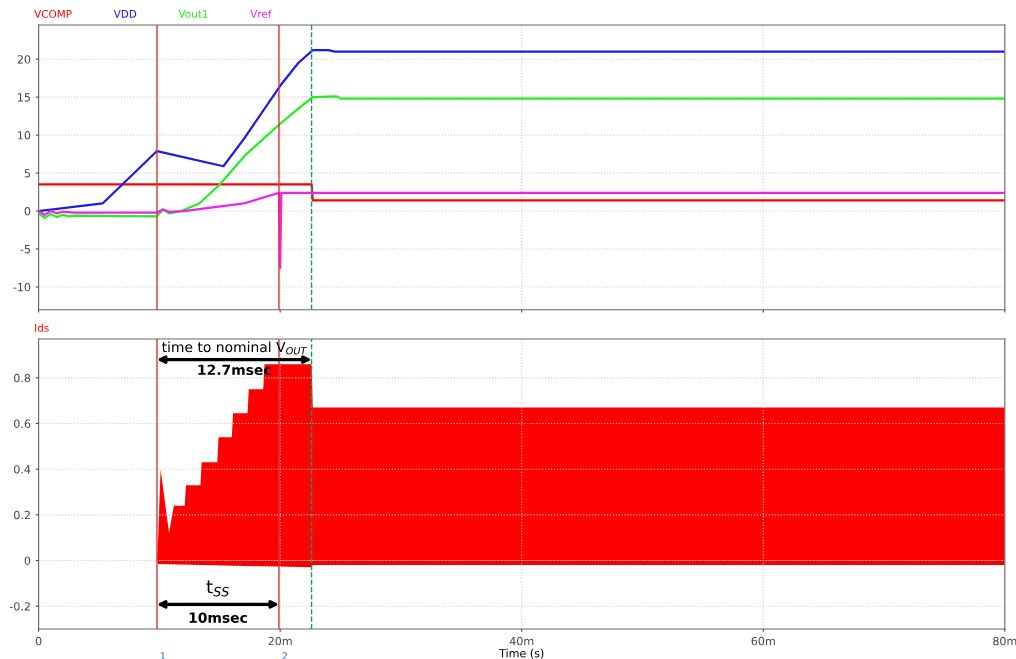  I want to click on text: Ids, so click(42, 327).